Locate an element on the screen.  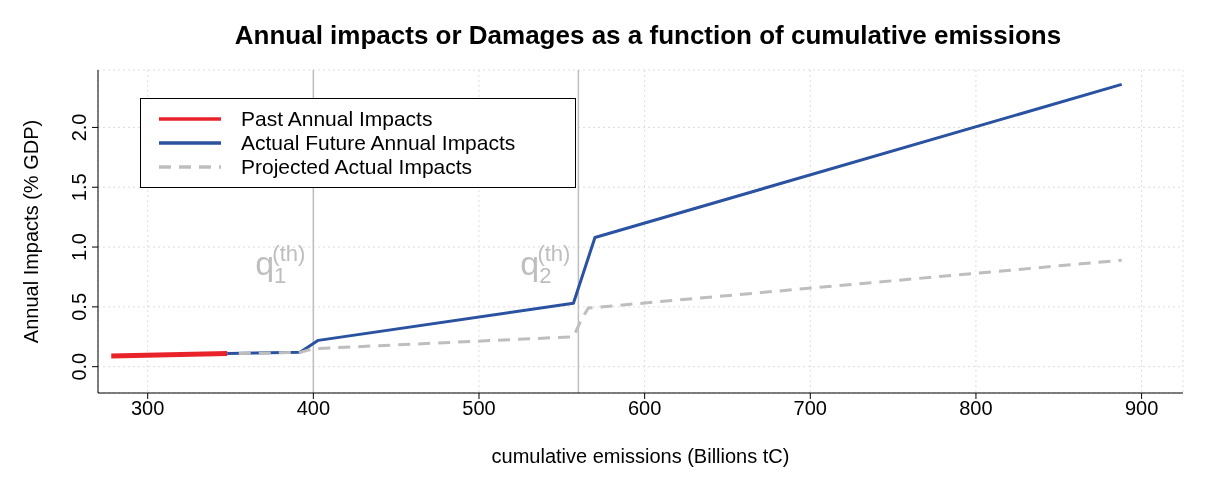
x-tick-label: 700 is located at coordinates (810, 408).